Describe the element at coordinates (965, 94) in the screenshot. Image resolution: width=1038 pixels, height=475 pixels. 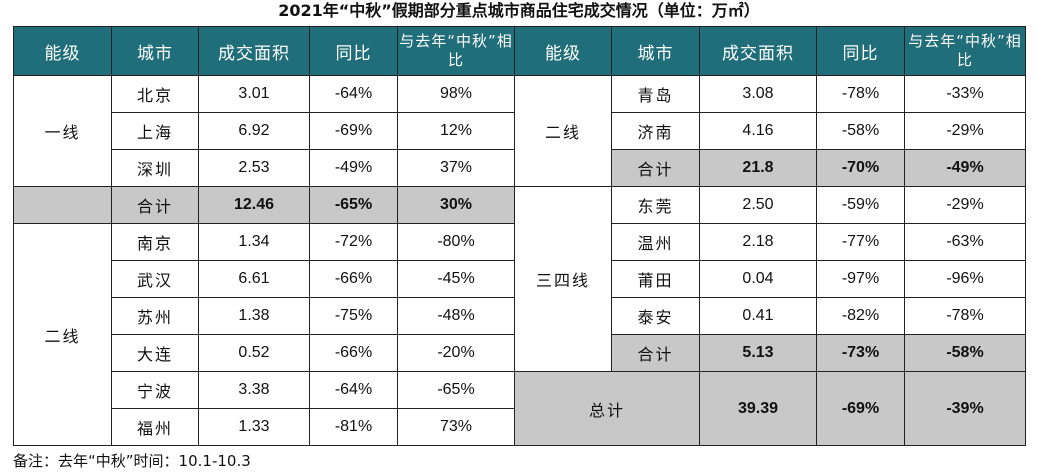
I see `vs-cell: -33%` at that location.